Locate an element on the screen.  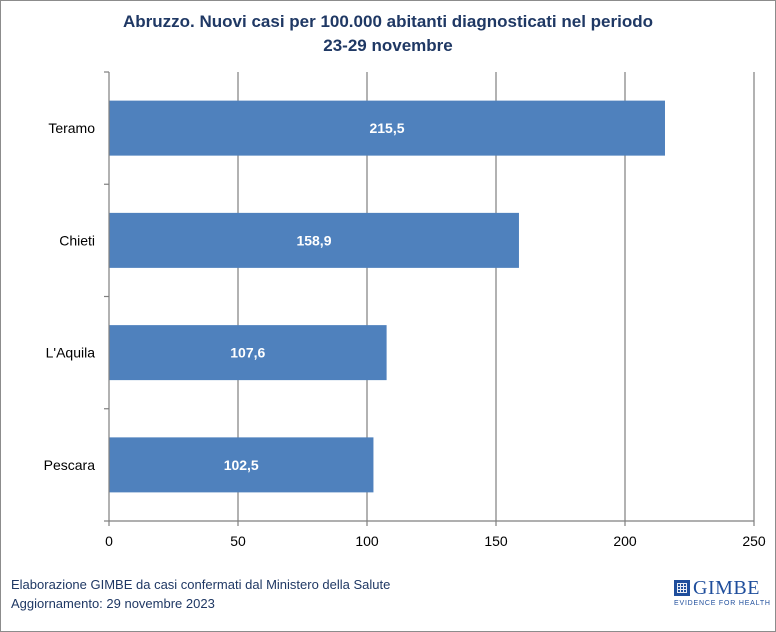
data-label-2: 107,6 is located at coordinates (247, 353).